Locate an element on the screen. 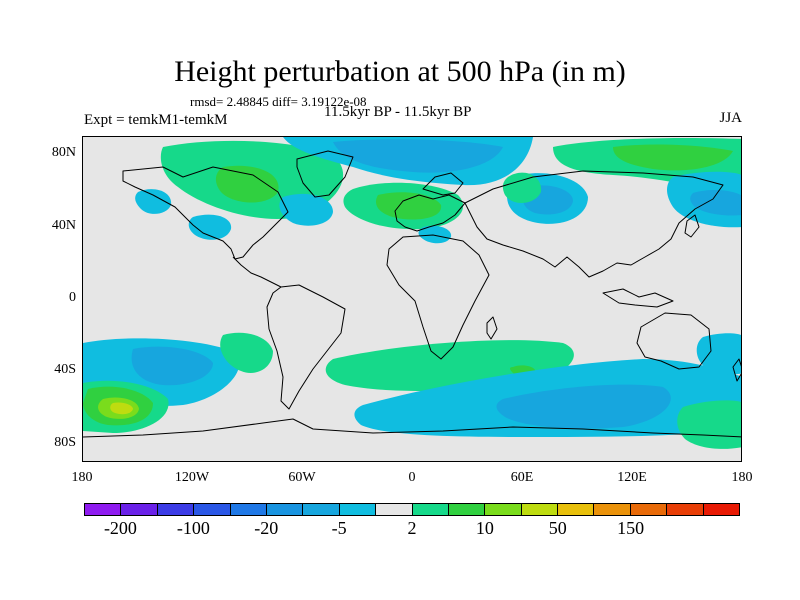  season-label: JJA is located at coordinates (730, 118).